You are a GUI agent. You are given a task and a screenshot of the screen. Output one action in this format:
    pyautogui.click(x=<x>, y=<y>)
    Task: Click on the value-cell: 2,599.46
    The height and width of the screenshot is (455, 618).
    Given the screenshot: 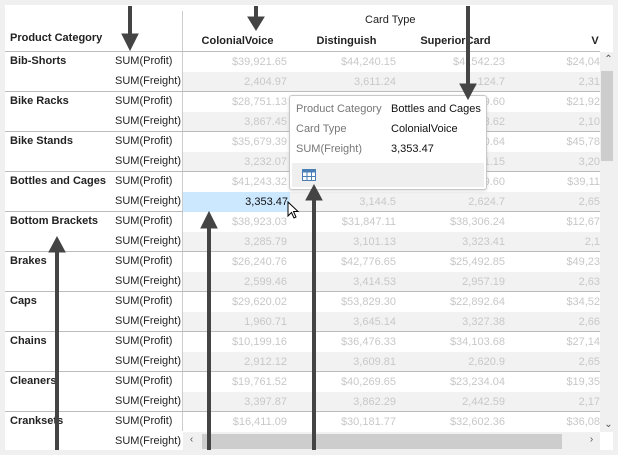 What is the action you would take?
    pyautogui.click(x=265, y=282)
    